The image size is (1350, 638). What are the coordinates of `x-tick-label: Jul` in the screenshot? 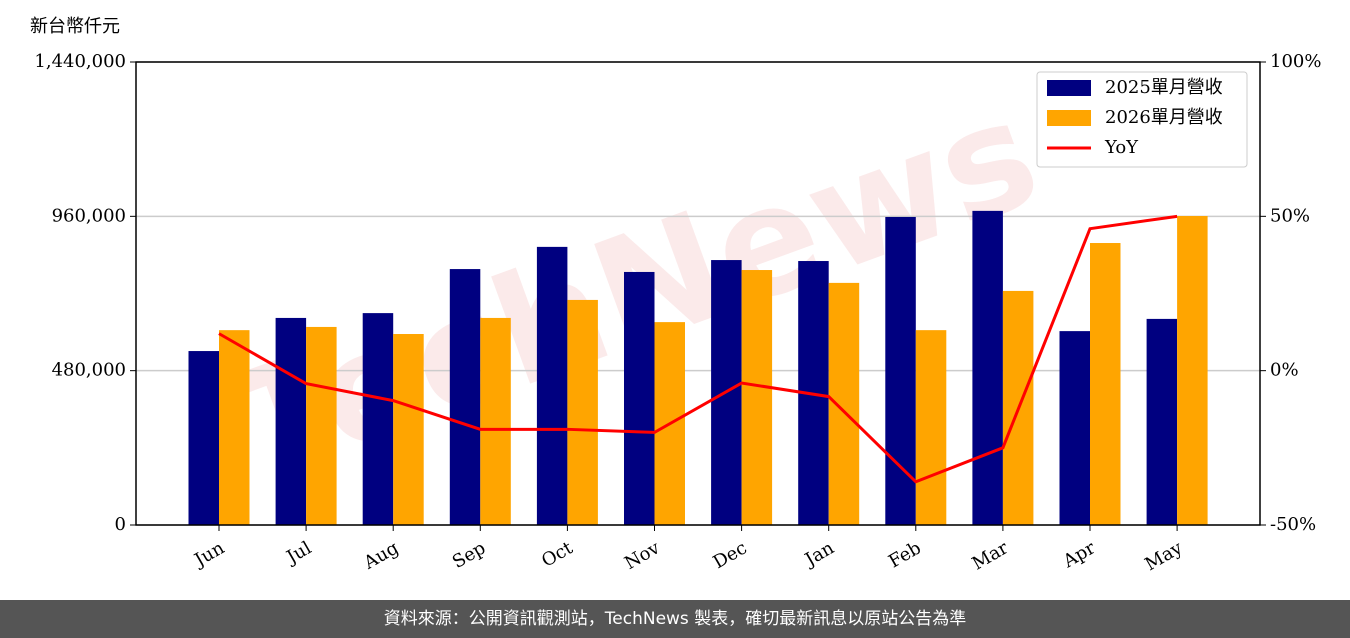 It's located at (299, 553).